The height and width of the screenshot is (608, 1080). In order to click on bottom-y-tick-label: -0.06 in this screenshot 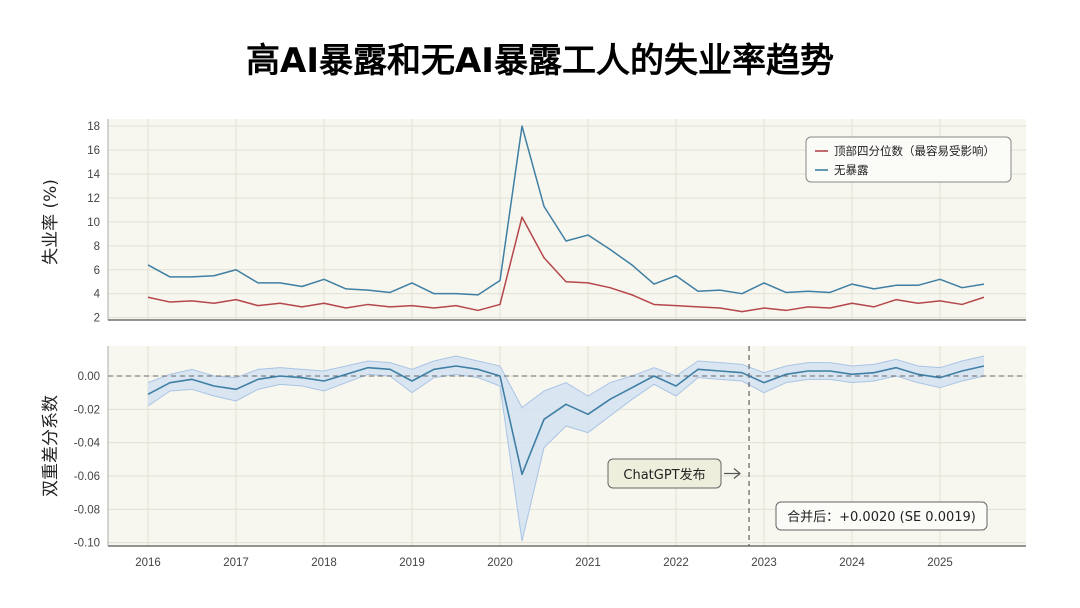, I will do `click(87, 477)`.